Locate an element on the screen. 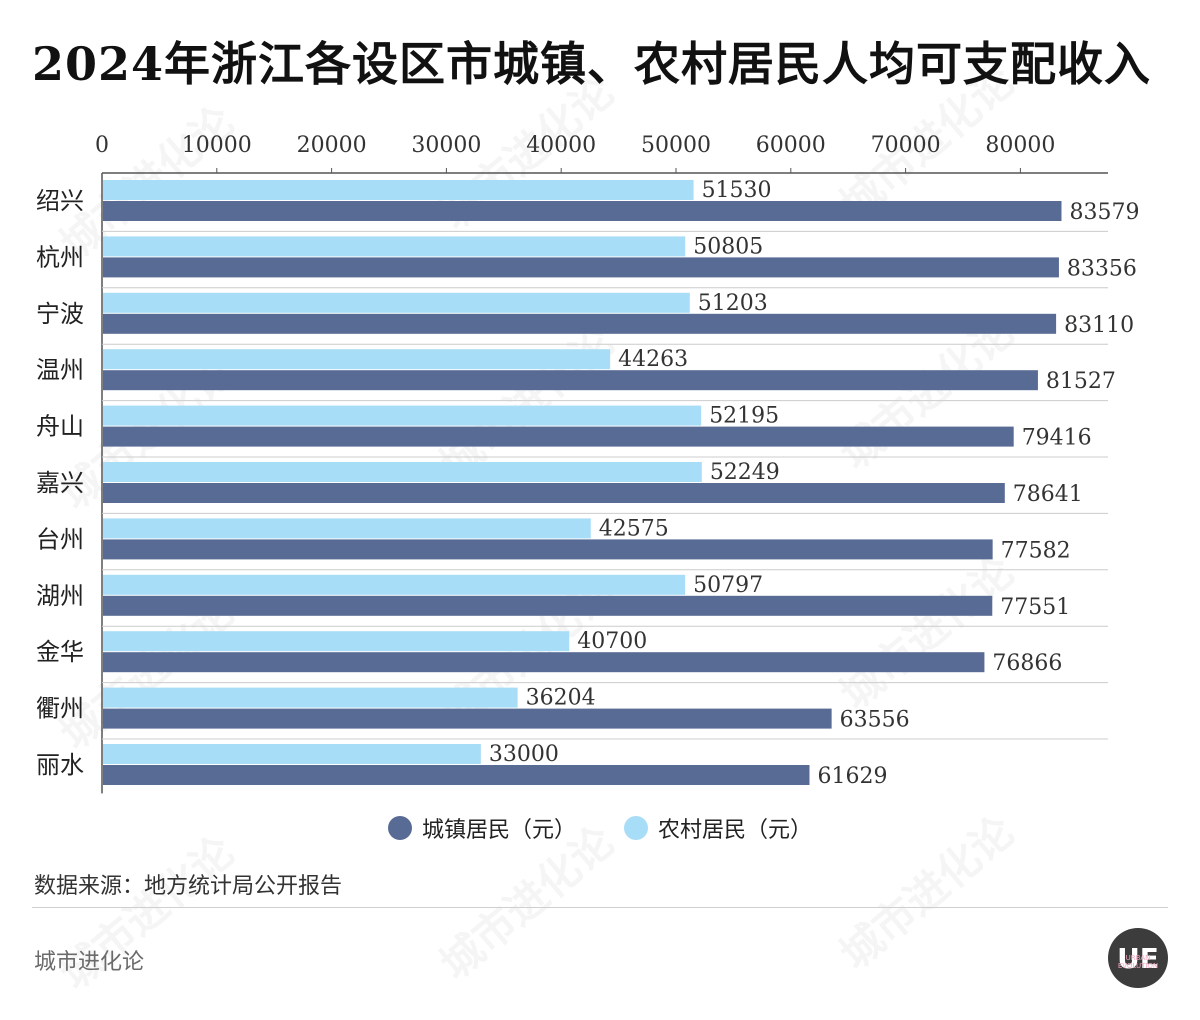 The height and width of the screenshot is (1020, 1200). legend-item-rural: 农村居民（元） is located at coordinates (718, 828).